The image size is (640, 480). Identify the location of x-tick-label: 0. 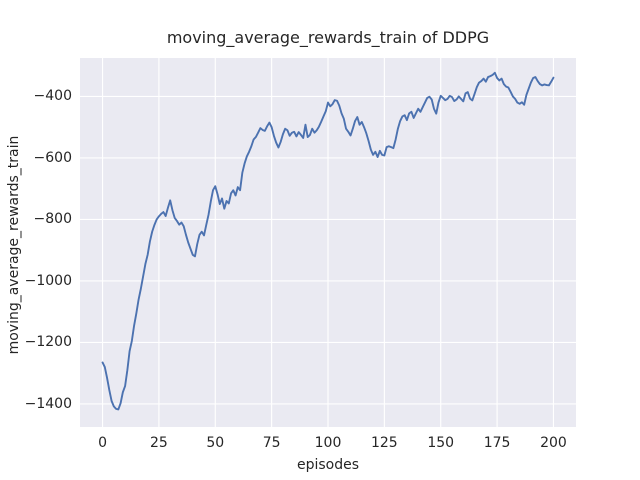
(102, 443).